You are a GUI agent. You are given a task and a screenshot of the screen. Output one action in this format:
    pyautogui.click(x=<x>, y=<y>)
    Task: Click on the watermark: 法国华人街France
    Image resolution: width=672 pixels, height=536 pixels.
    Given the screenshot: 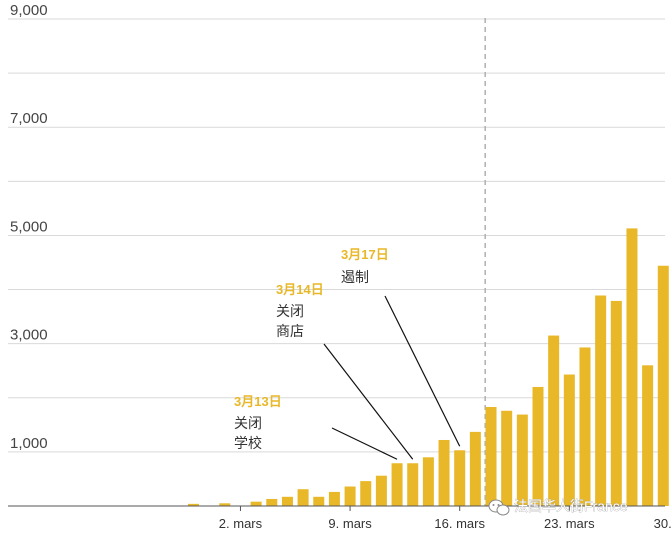 What is the action you would take?
    pyautogui.click(x=558, y=507)
    